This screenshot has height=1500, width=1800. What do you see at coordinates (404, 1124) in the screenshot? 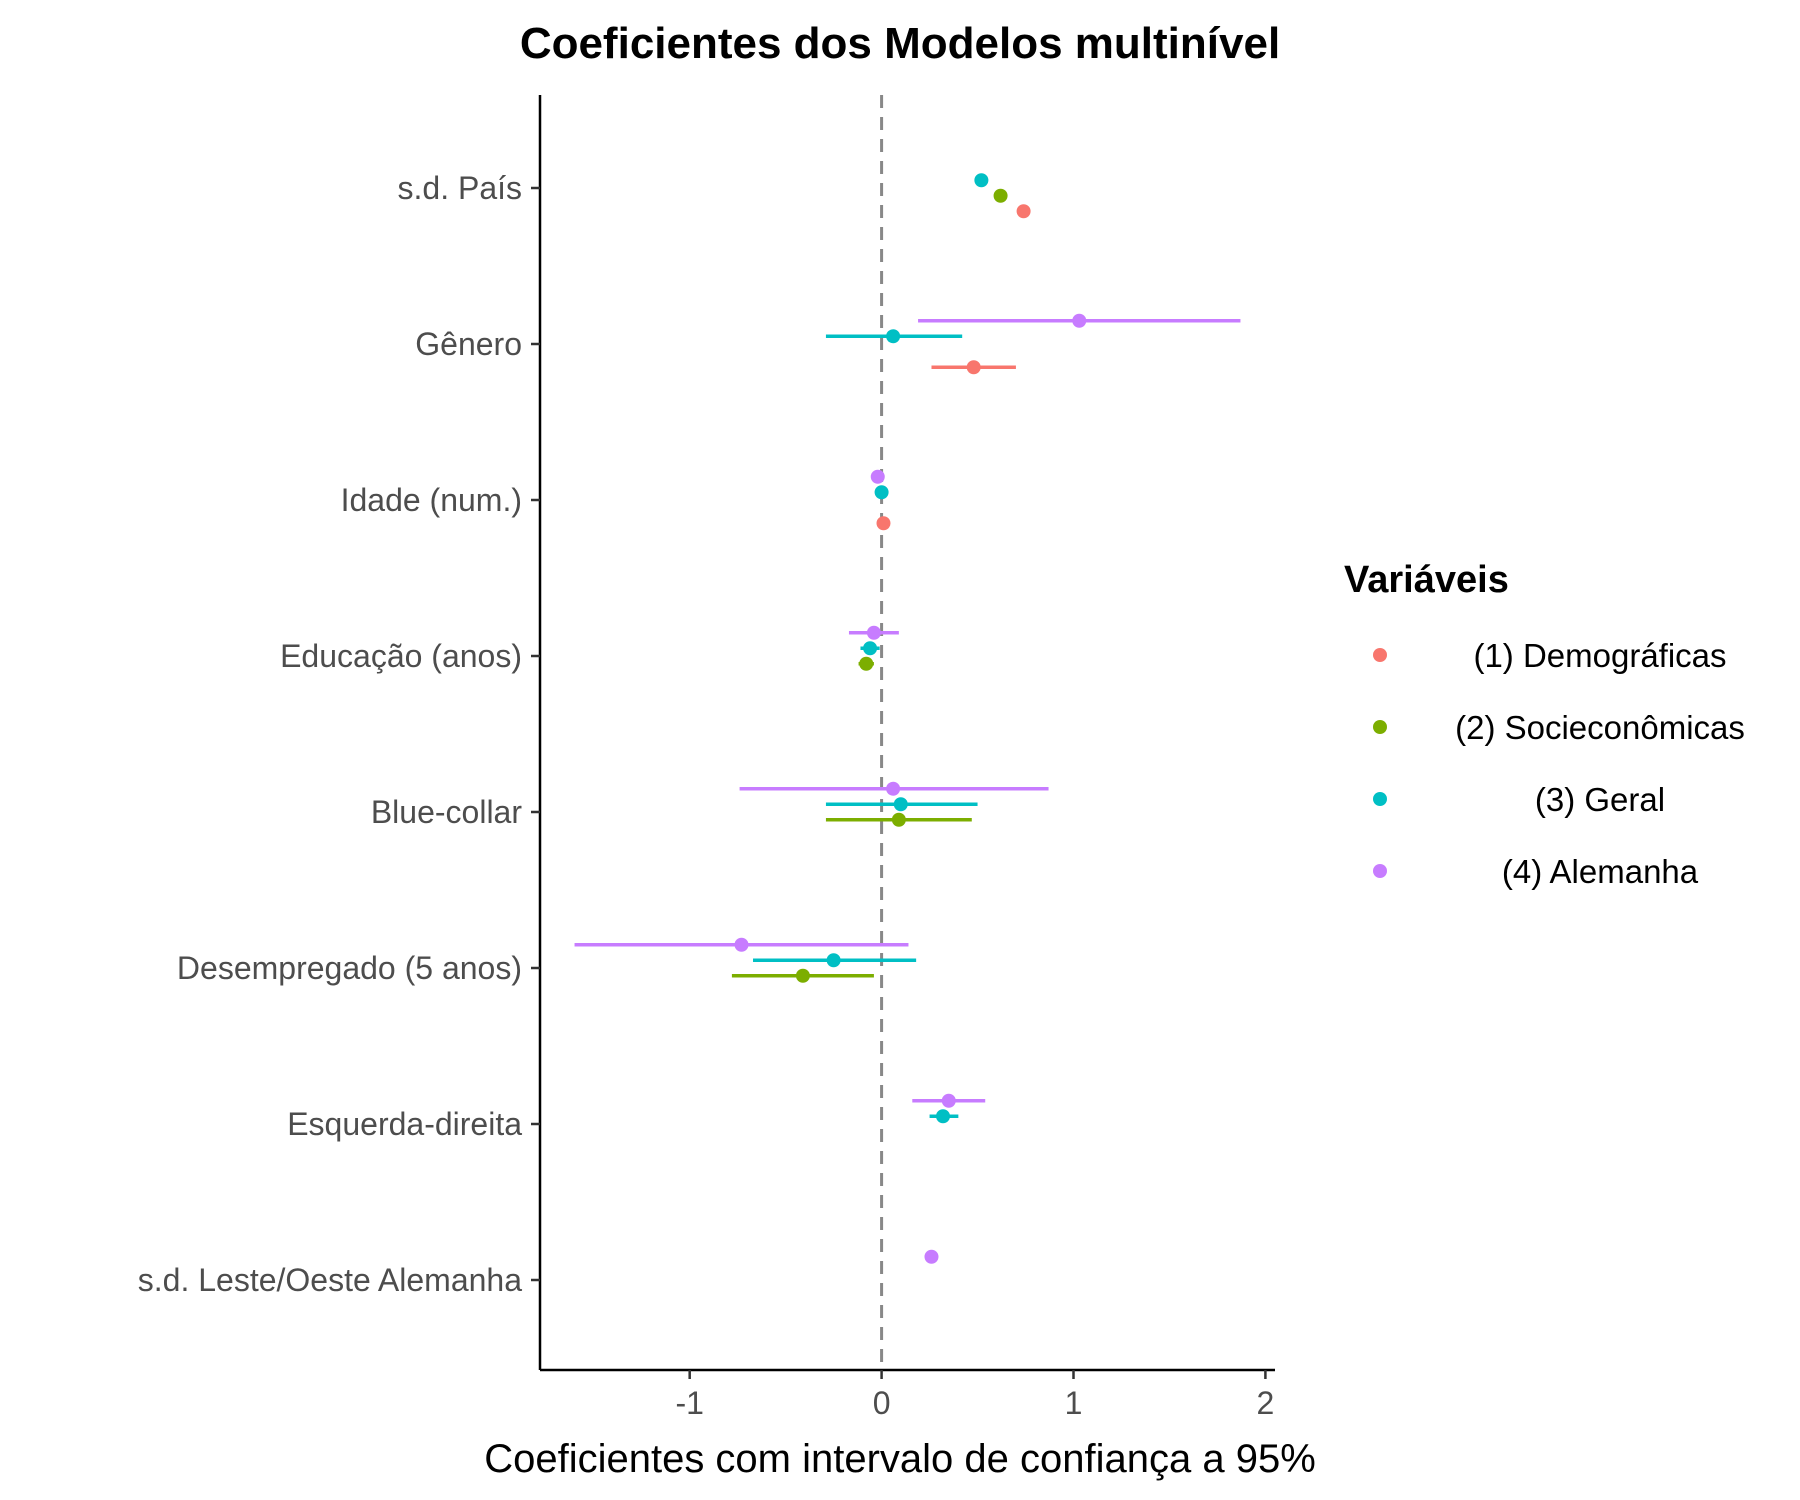
I see `y-tick-label: Esquerda-direita` at bounding box center [404, 1124].